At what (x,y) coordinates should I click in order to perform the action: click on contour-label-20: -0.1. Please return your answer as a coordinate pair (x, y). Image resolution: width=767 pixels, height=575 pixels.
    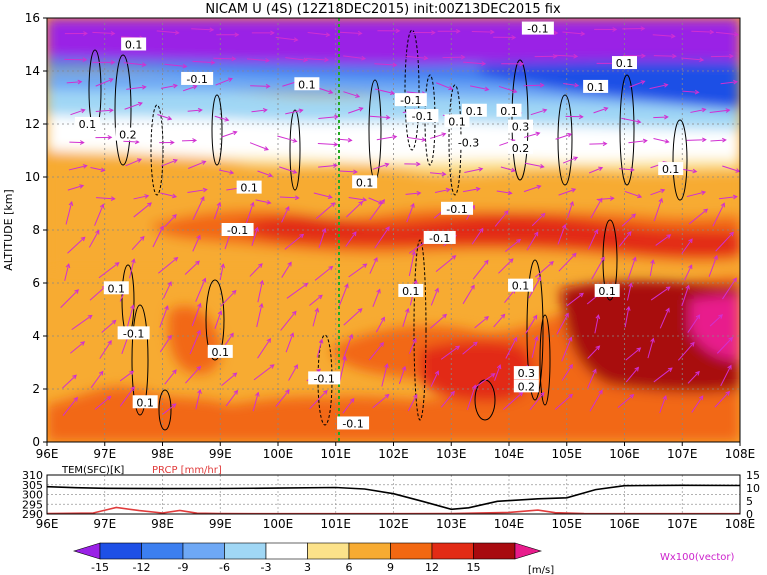
    Looking at the image, I should click on (237, 230).